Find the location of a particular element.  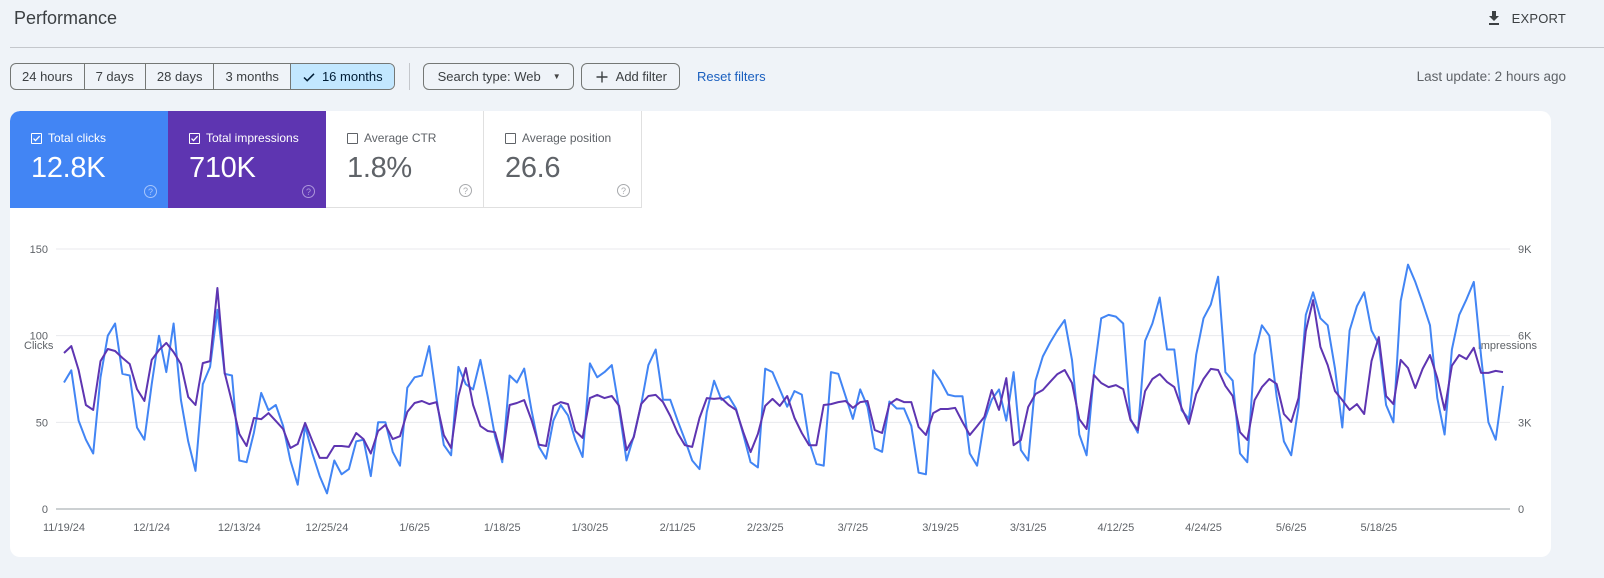

date-range-16-months: 16 months is located at coordinates (342, 76).